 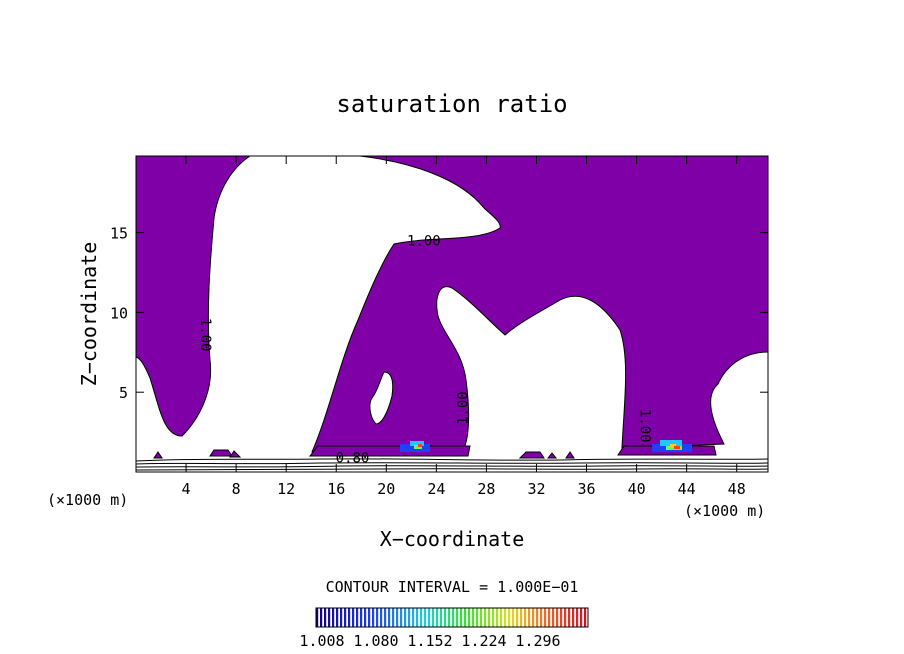 What do you see at coordinates (193, 296) in the screenshot?
I see `saturated-region` at bounding box center [193, 296].